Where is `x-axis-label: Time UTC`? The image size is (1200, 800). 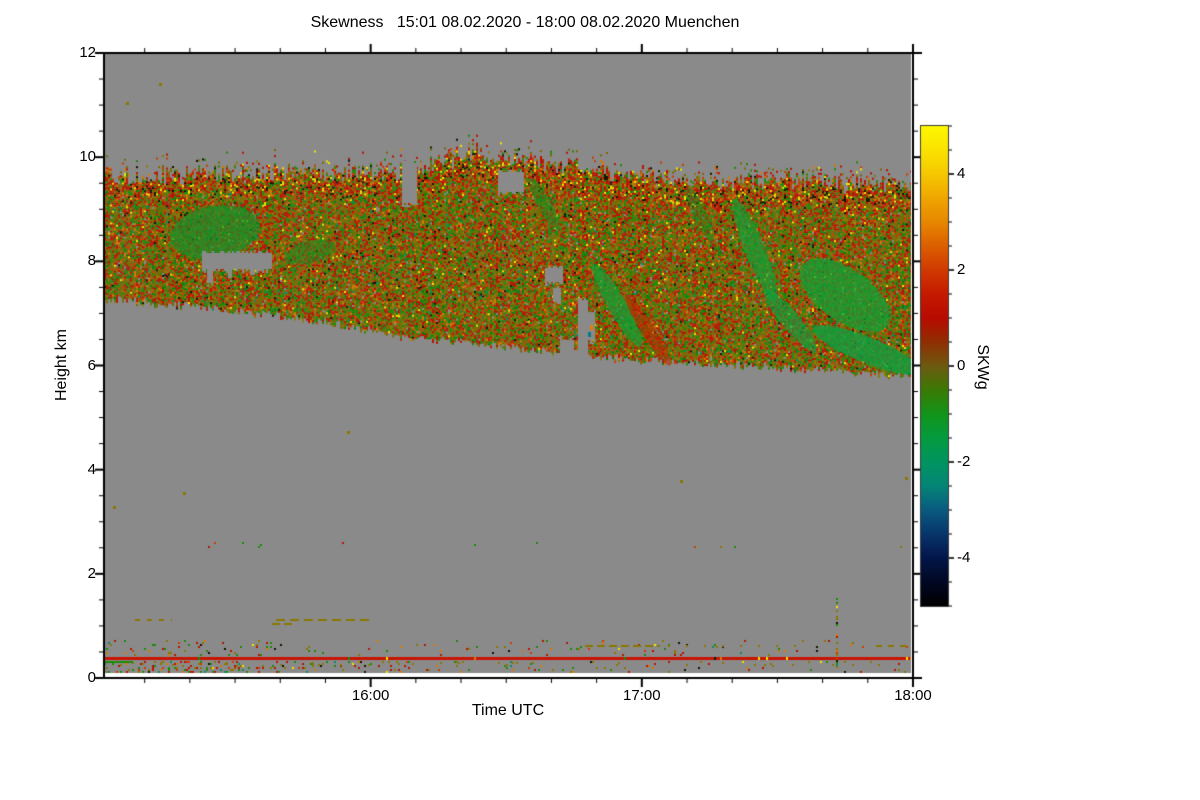 x-axis-label: Time UTC is located at coordinates (508, 710).